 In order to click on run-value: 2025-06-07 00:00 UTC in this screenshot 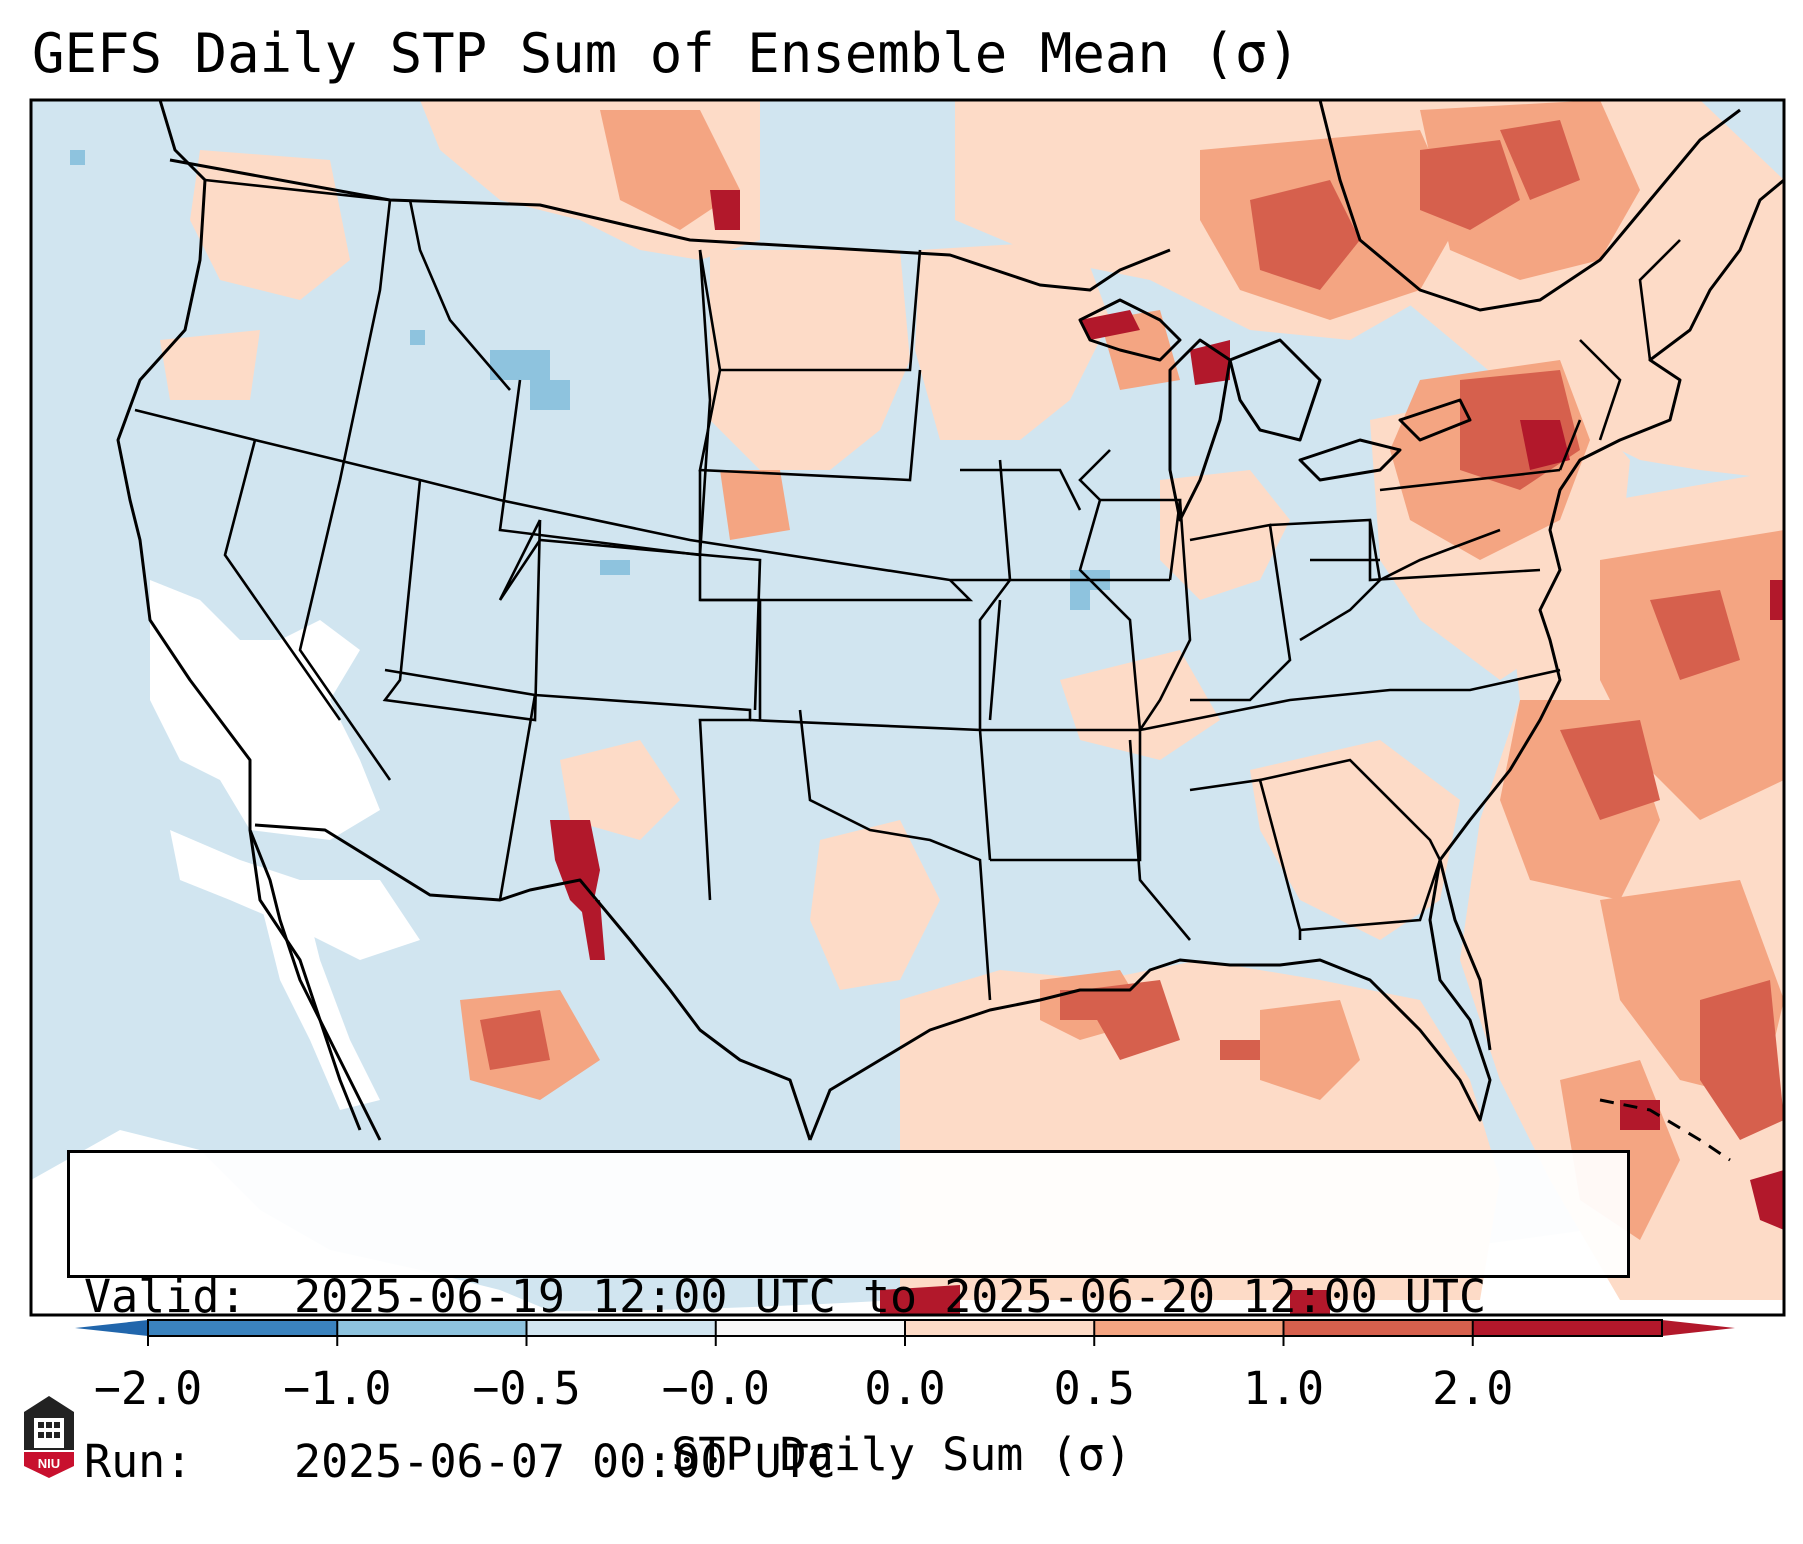, I will do `click(565, 1461)`.